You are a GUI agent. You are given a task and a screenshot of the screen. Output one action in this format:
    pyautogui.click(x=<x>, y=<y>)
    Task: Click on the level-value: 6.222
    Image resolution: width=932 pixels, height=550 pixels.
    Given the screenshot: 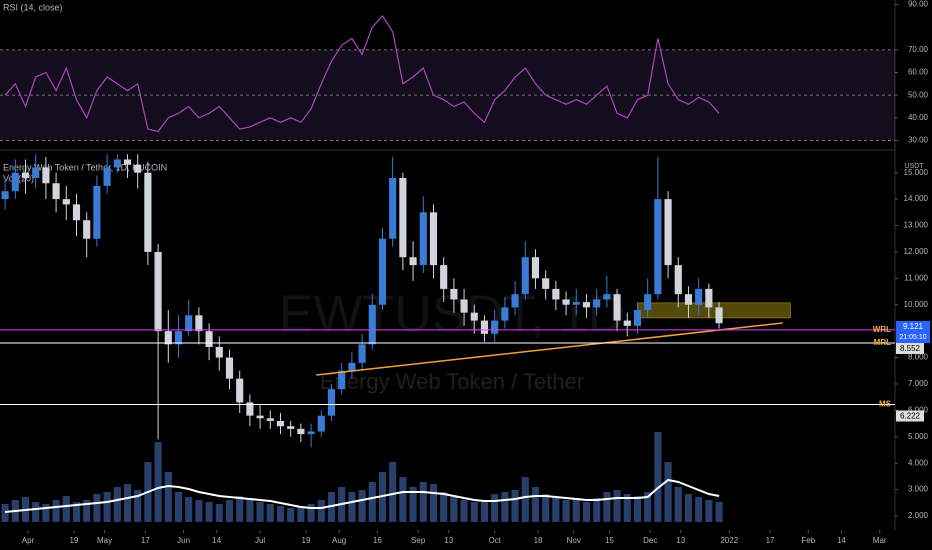 What is the action you would take?
    pyautogui.click(x=910, y=416)
    